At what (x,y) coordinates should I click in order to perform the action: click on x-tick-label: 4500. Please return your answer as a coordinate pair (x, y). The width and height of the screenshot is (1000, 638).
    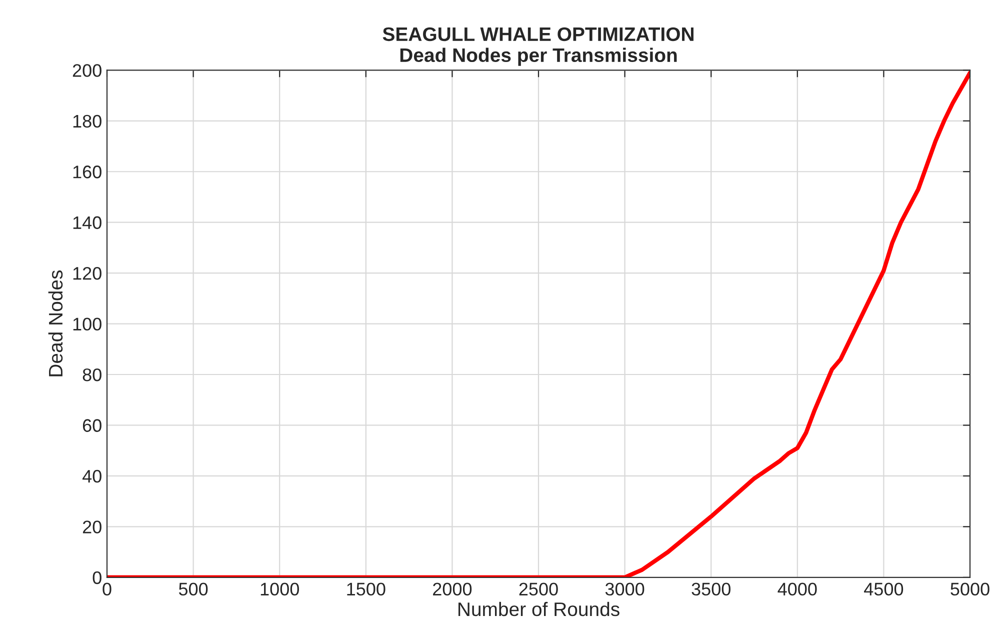
    Looking at the image, I should click on (884, 589).